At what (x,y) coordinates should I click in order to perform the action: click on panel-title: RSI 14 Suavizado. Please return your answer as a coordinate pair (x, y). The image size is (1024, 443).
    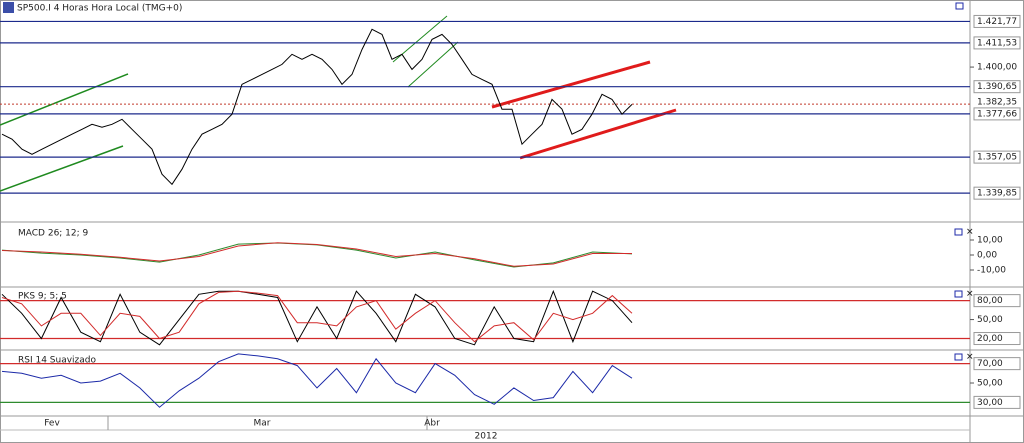
    Looking at the image, I should click on (57, 361).